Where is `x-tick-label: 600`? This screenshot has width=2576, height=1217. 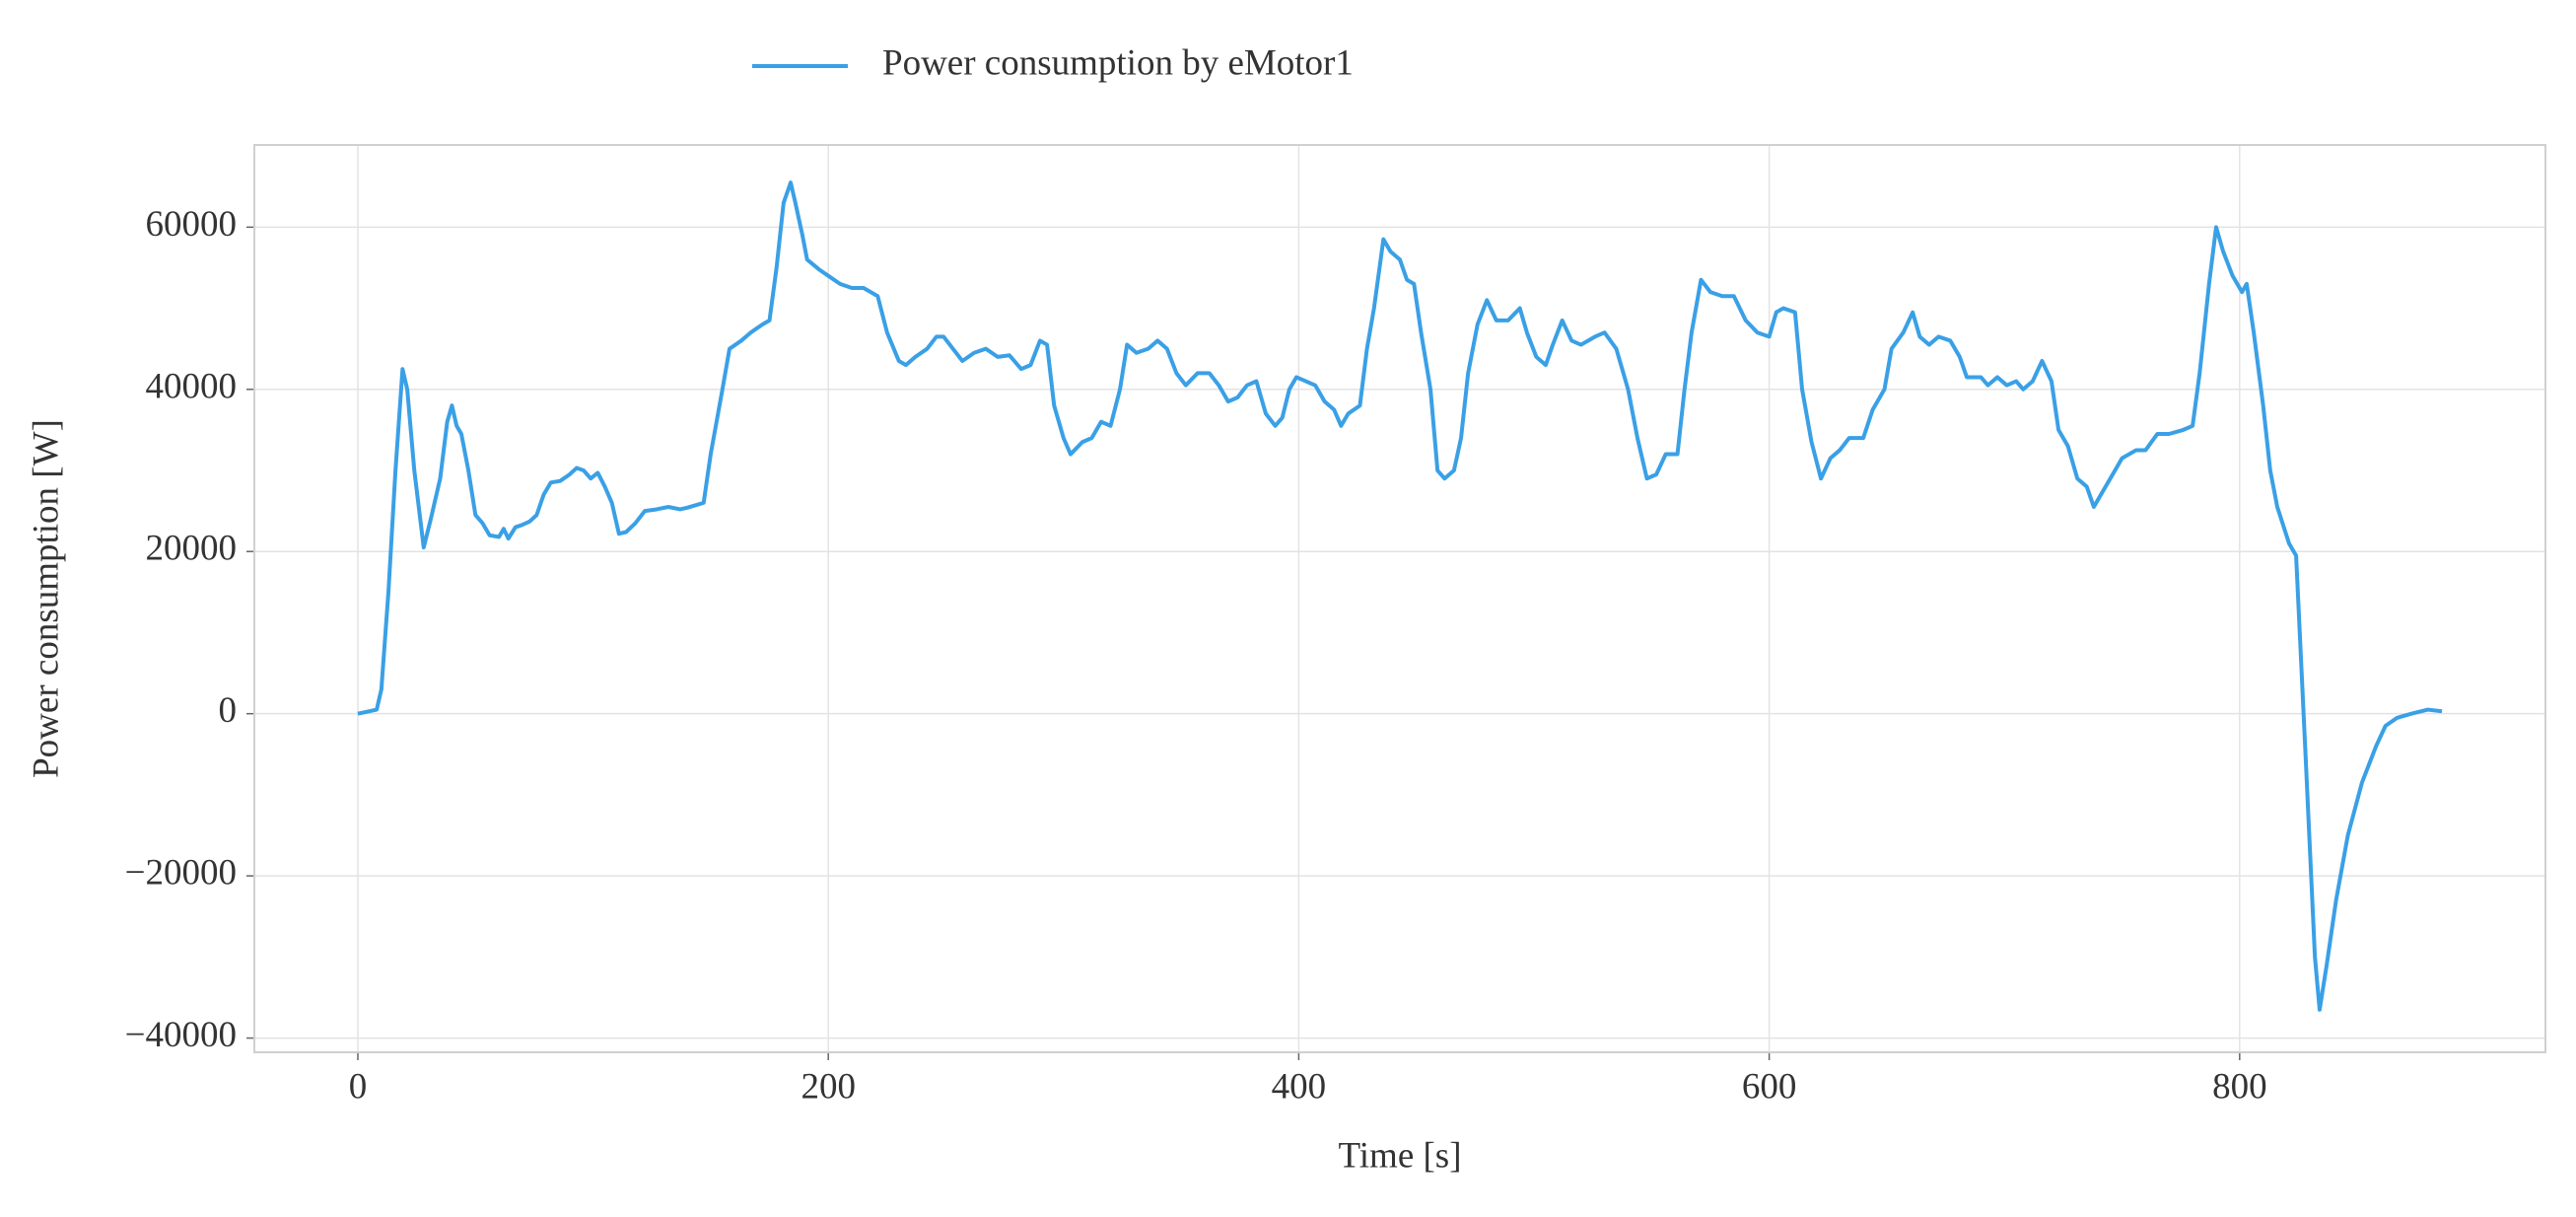 x-tick-label: 600 is located at coordinates (1770, 1086).